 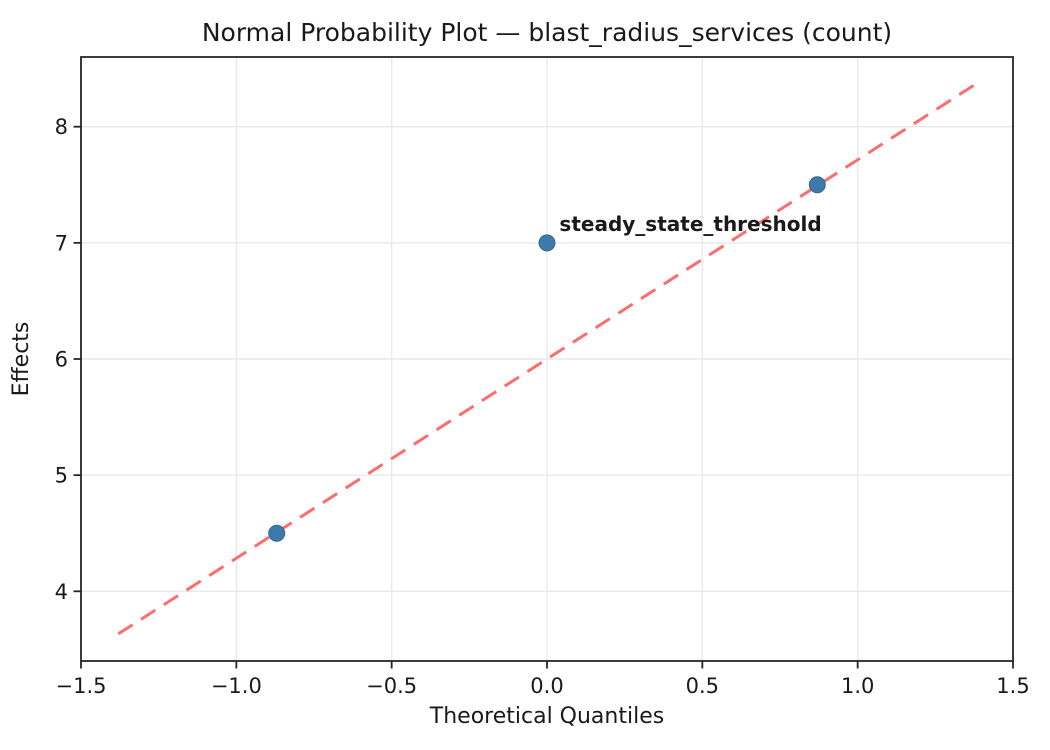 I want to click on y-tick-label: 5, so click(x=61, y=476).